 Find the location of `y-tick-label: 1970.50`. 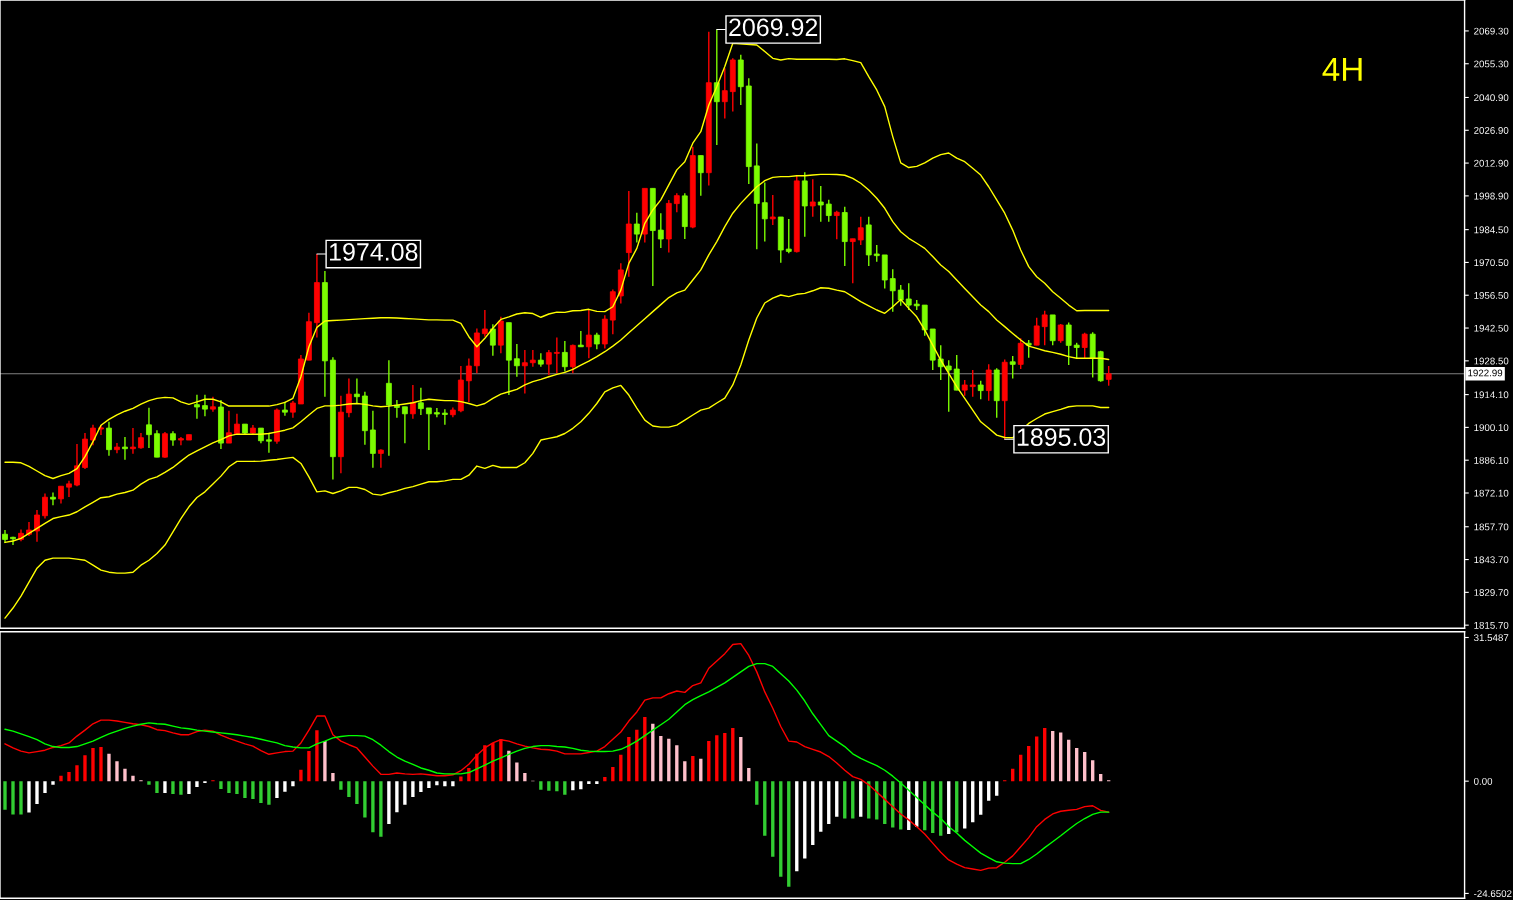

y-tick-label: 1970.50 is located at coordinates (1491, 263).